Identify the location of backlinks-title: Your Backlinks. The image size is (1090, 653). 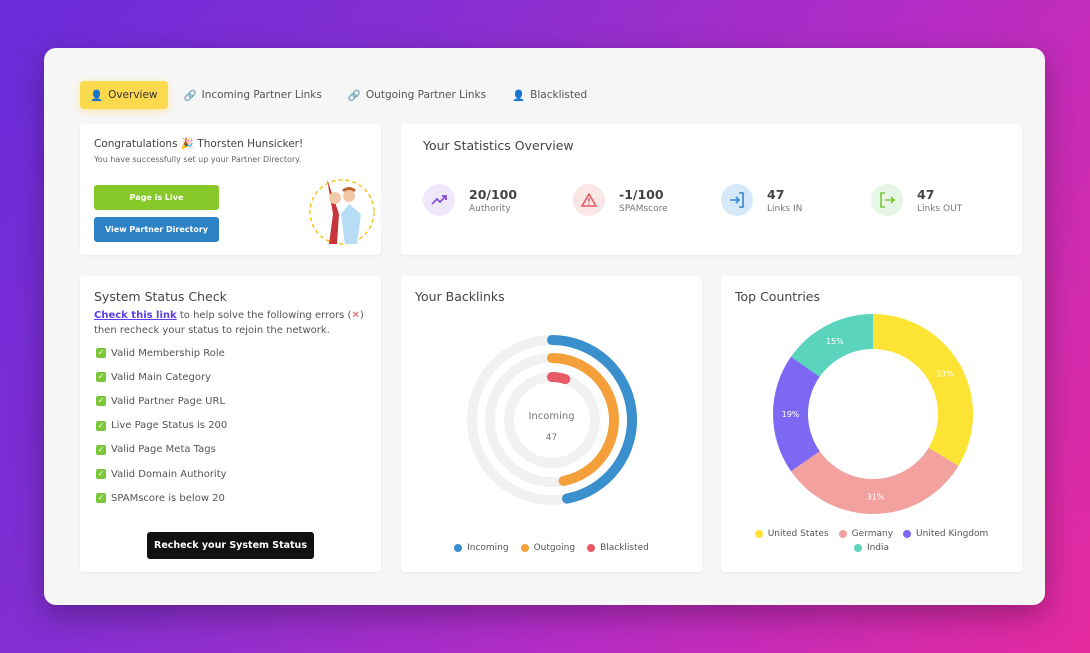
(460, 296).